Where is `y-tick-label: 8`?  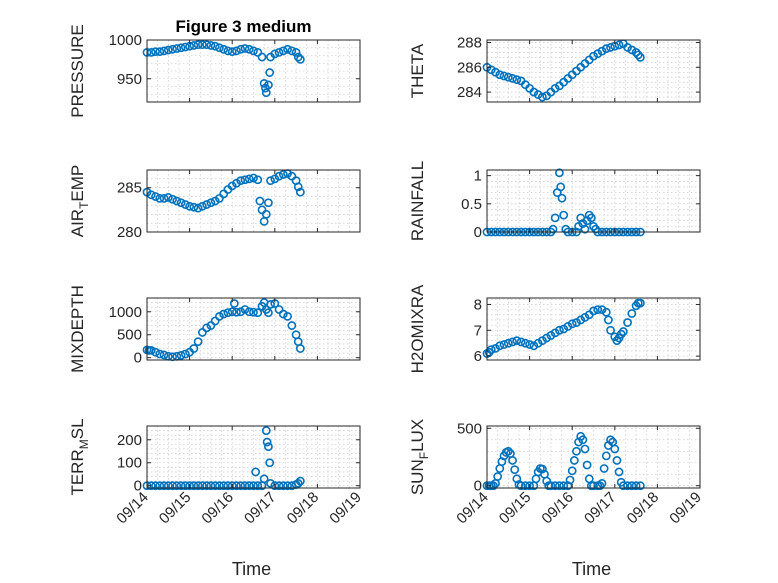
y-tick-label: 8 is located at coordinates (478, 304).